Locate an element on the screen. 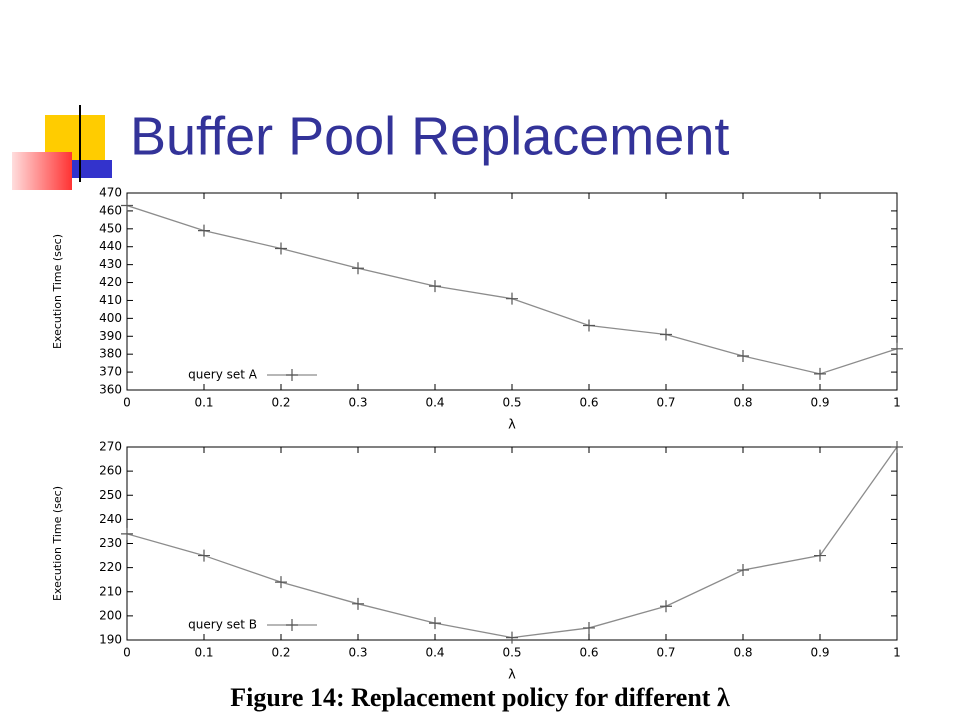 This screenshot has width=960, height=720. y-tick-label: 400 is located at coordinates (110, 318).